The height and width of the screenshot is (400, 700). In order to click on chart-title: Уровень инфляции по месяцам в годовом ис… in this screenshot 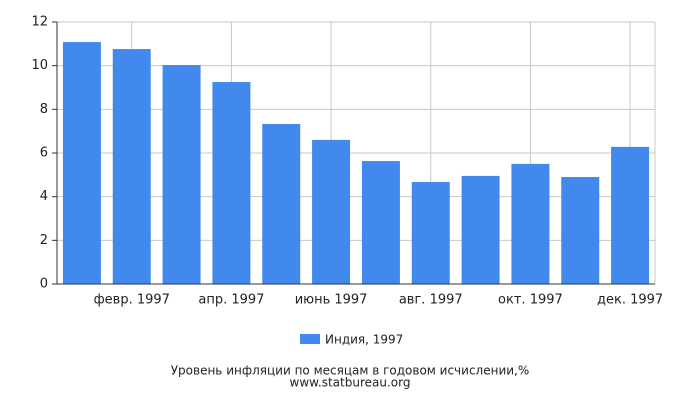, I will do `click(350, 371)`.